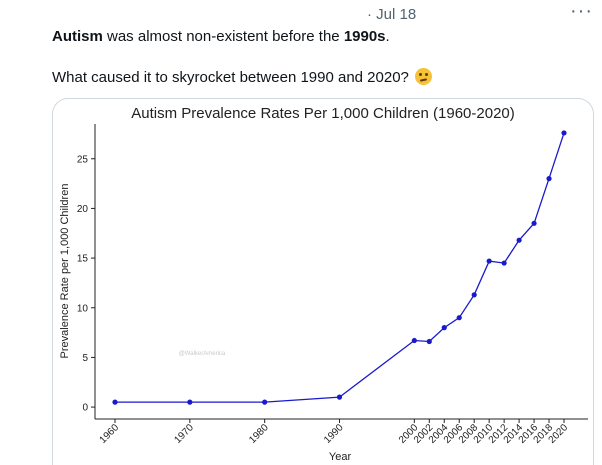 Image resolution: width=602 pixels, height=465 pixels. I want to click on y-tick-label: 0, so click(85, 408).